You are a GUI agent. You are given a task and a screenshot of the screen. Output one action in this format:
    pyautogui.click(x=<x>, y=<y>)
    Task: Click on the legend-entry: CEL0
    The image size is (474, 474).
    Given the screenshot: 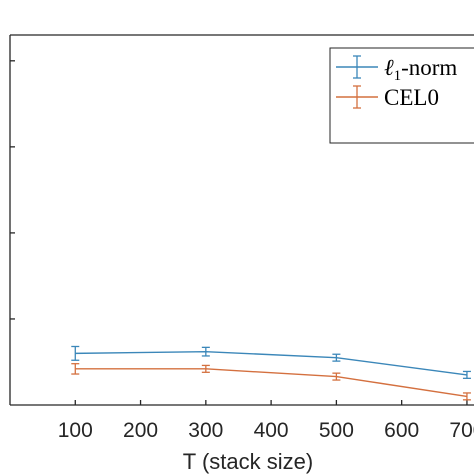 What is the action you would take?
    pyautogui.click(x=387, y=97)
    